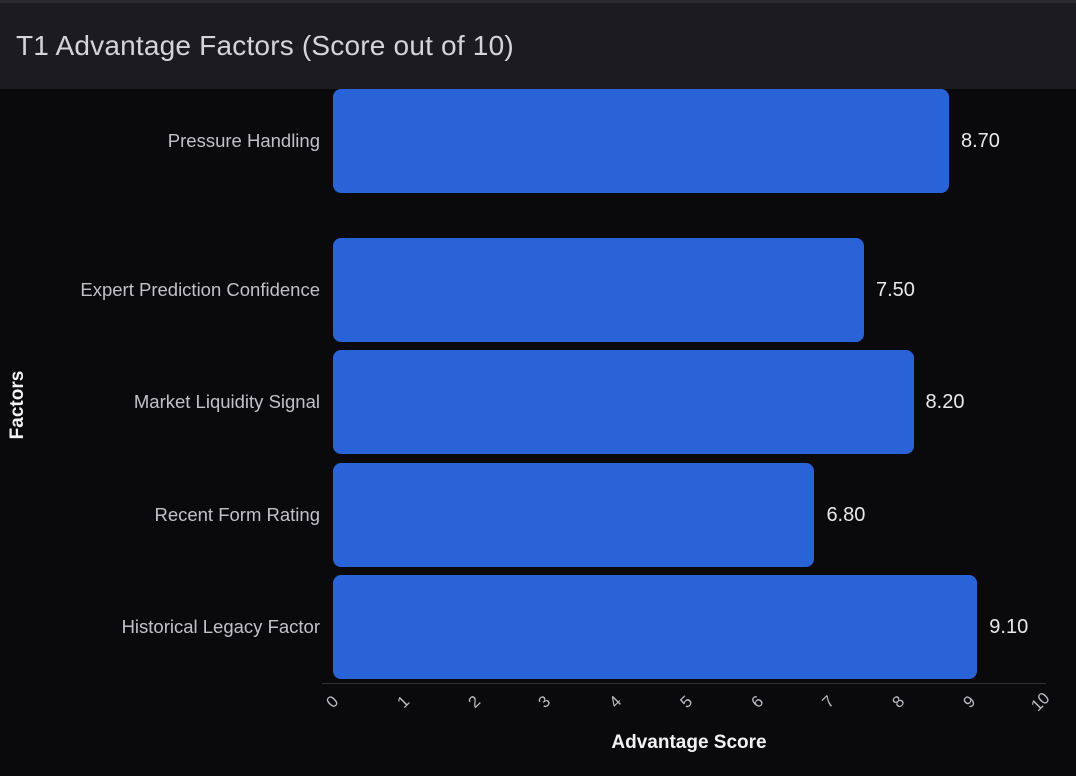 The image size is (1076, 776). Describe the element at coordinates (970, 702) in the screenshot. I see `x-tick-label: 9` at that location.